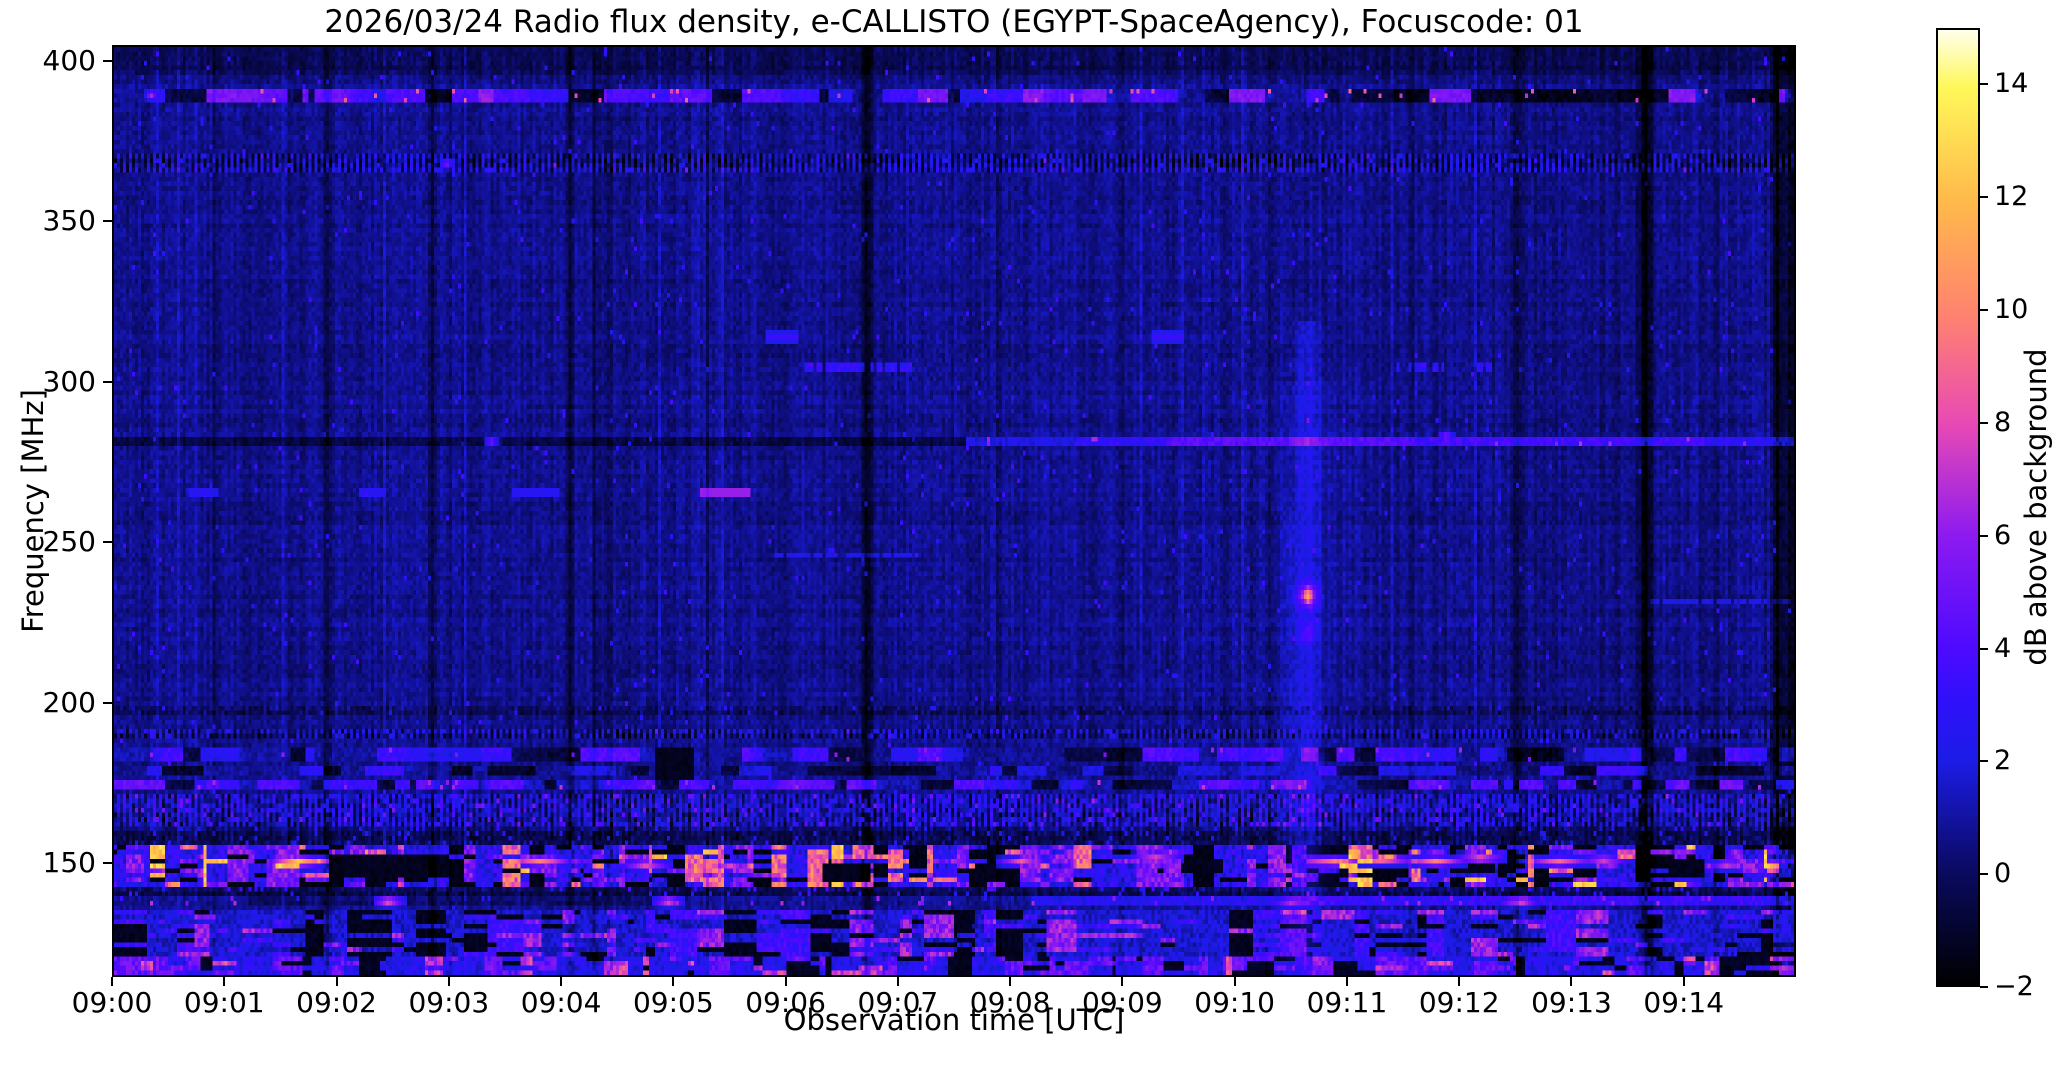  I want to click on y-tick-label: 400, so click(69, 61).